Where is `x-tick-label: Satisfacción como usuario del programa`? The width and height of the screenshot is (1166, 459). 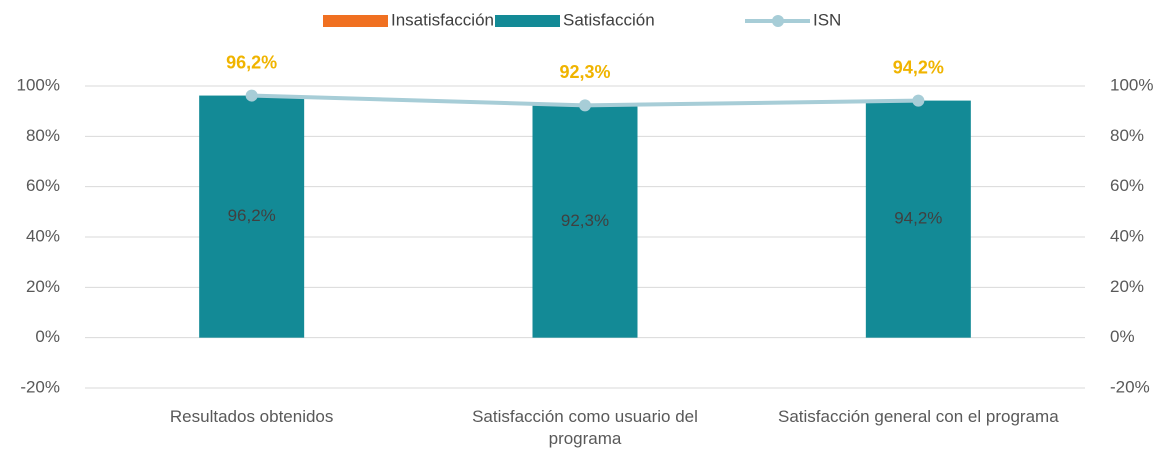 x-tick-label: Satisfacción como usuario del programa is located at coordinates (585, 427).